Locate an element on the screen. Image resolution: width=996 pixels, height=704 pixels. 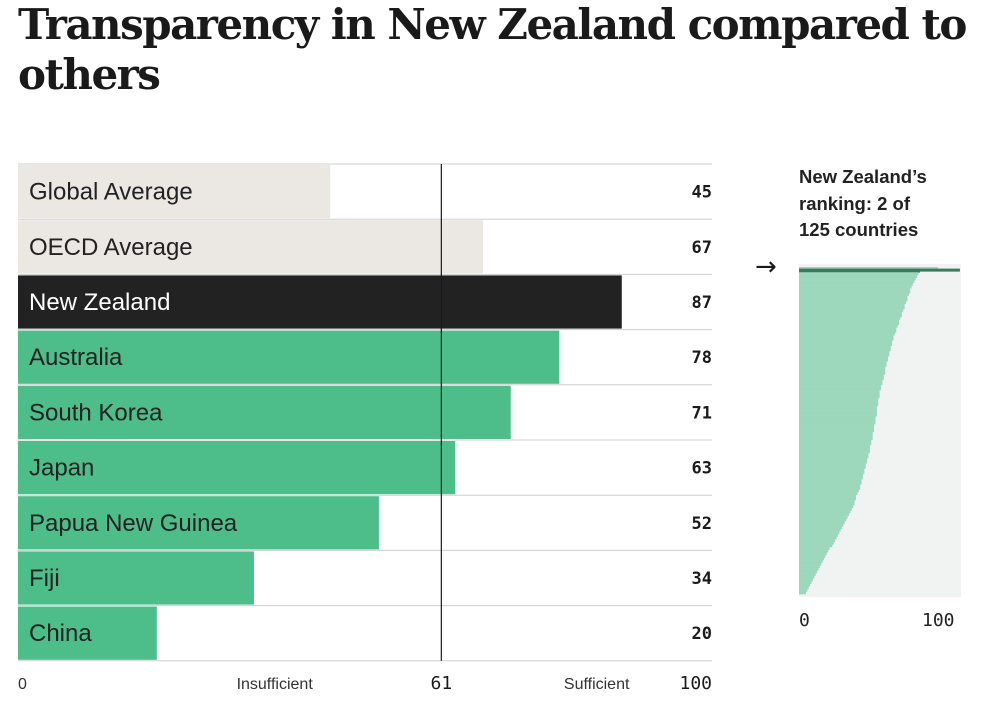
ranking-distribution-chart is located at coordinates (880, 430).